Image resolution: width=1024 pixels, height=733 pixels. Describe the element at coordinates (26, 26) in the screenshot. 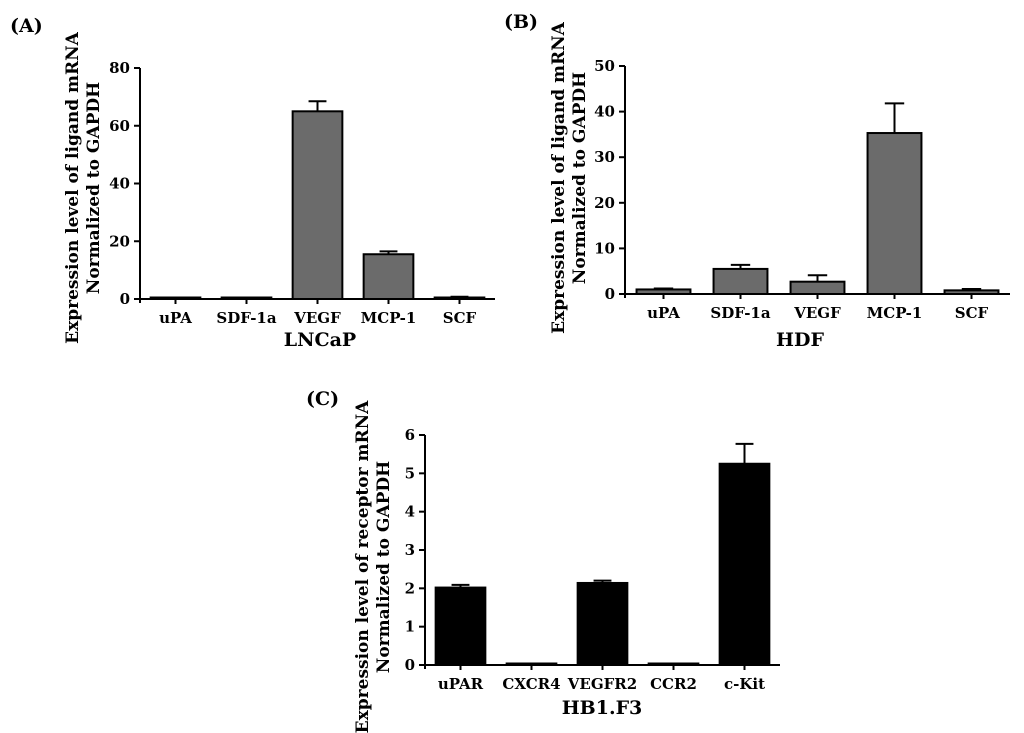

I see `panel-label: (A)` at that location.